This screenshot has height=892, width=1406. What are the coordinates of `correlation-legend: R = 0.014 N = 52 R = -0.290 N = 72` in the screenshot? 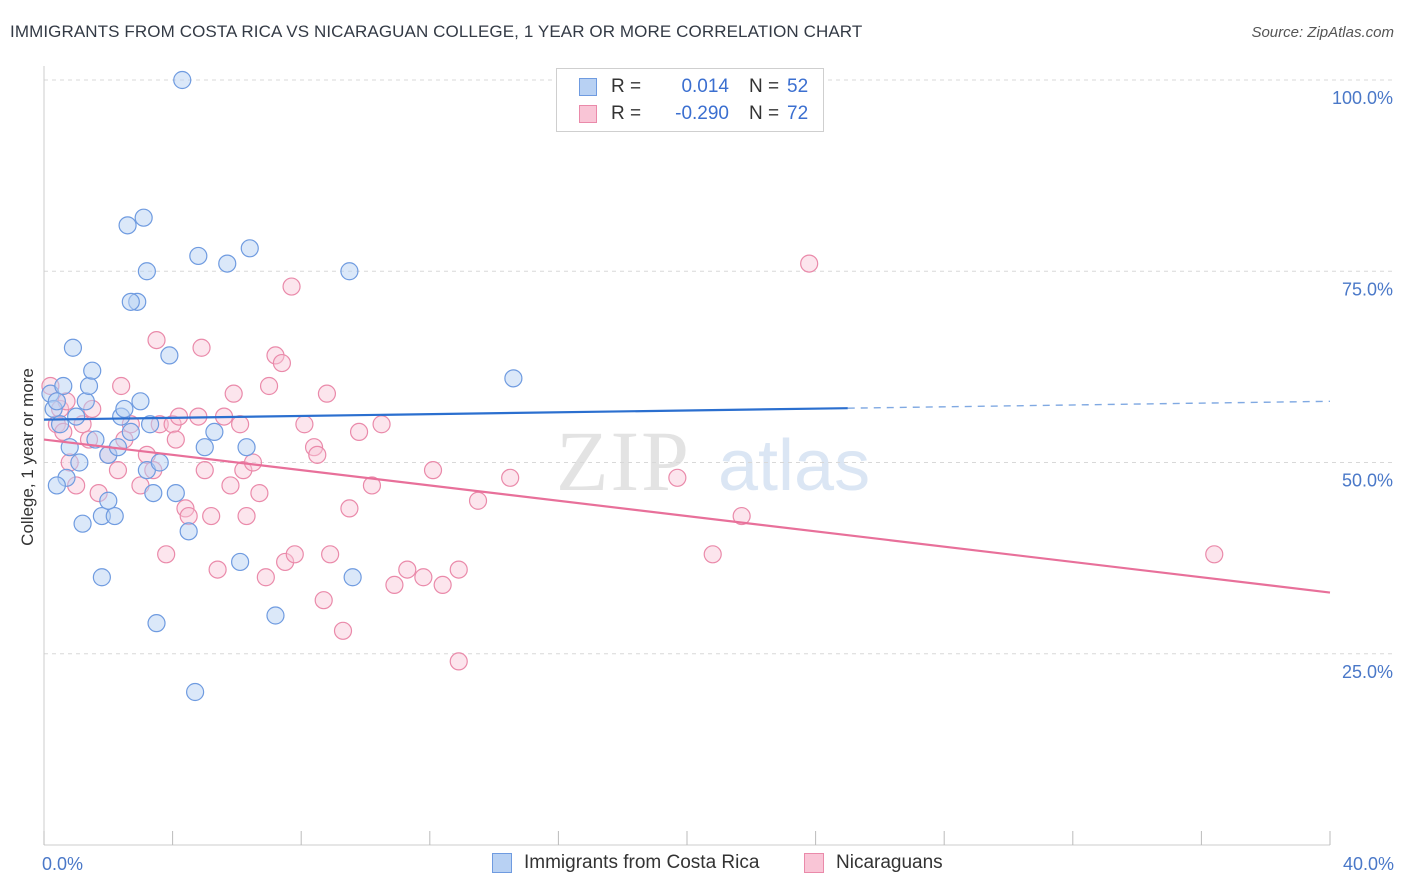 It's located at (690, 100).